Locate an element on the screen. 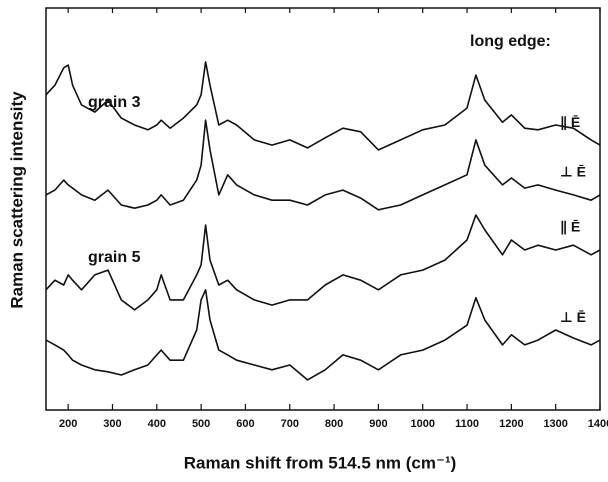  x-tick-label: 500 is located at coordinates (201, 424).